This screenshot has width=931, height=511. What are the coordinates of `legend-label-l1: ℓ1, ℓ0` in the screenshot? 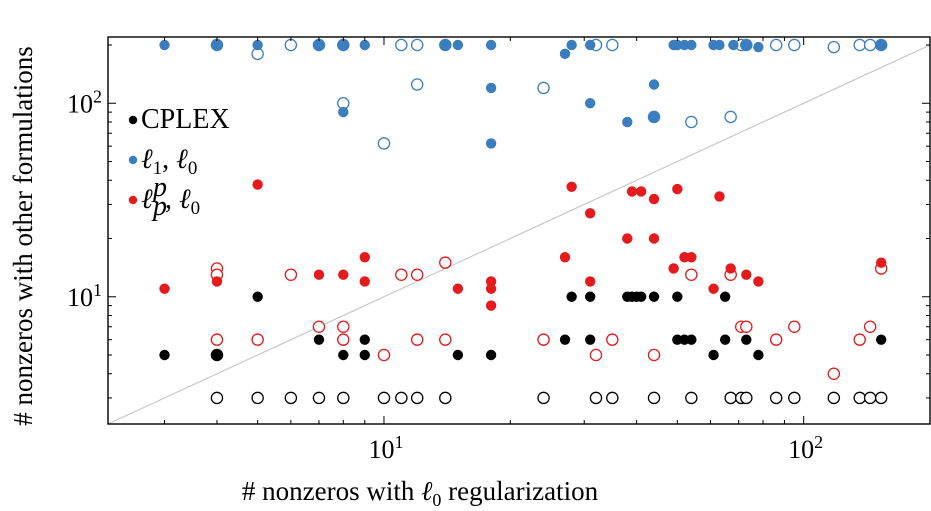 It's located at (169, 161).